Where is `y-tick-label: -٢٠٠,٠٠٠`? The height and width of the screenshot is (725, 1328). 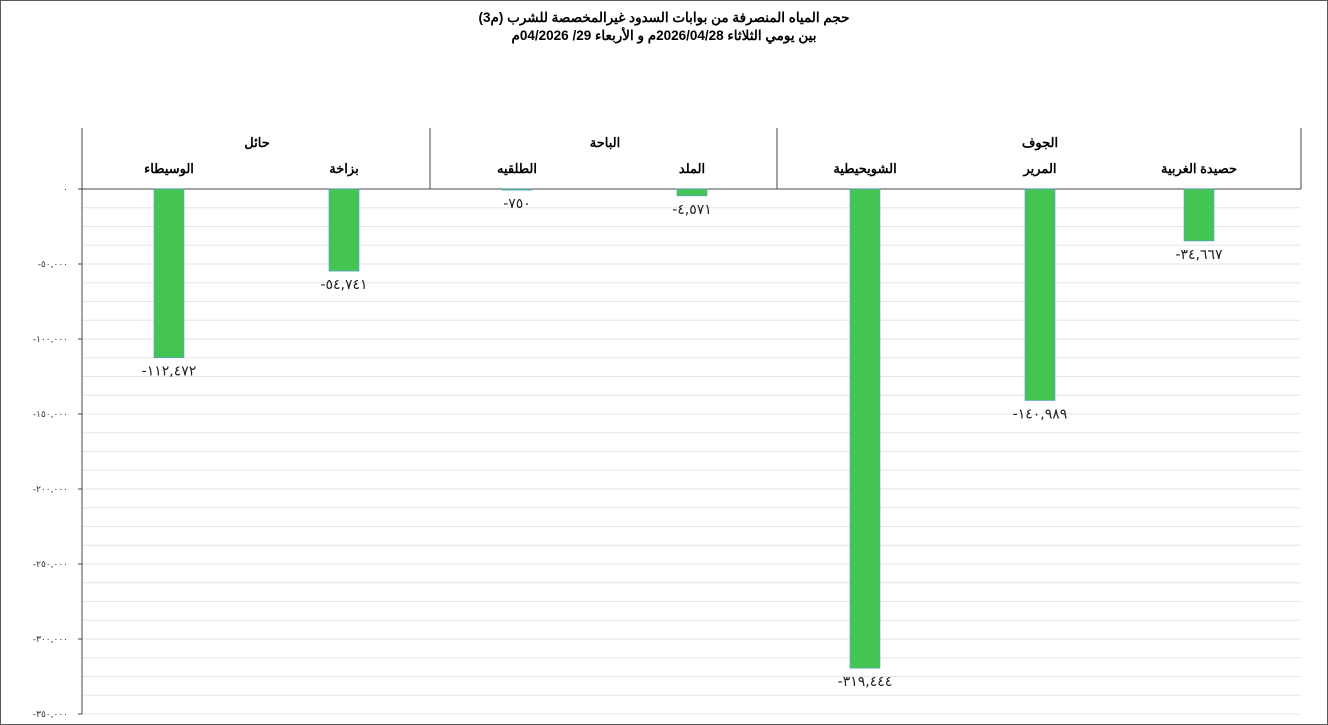 y-tick-label: -٢٠٠,٠٠٠ is located at coordinates (50, 490).